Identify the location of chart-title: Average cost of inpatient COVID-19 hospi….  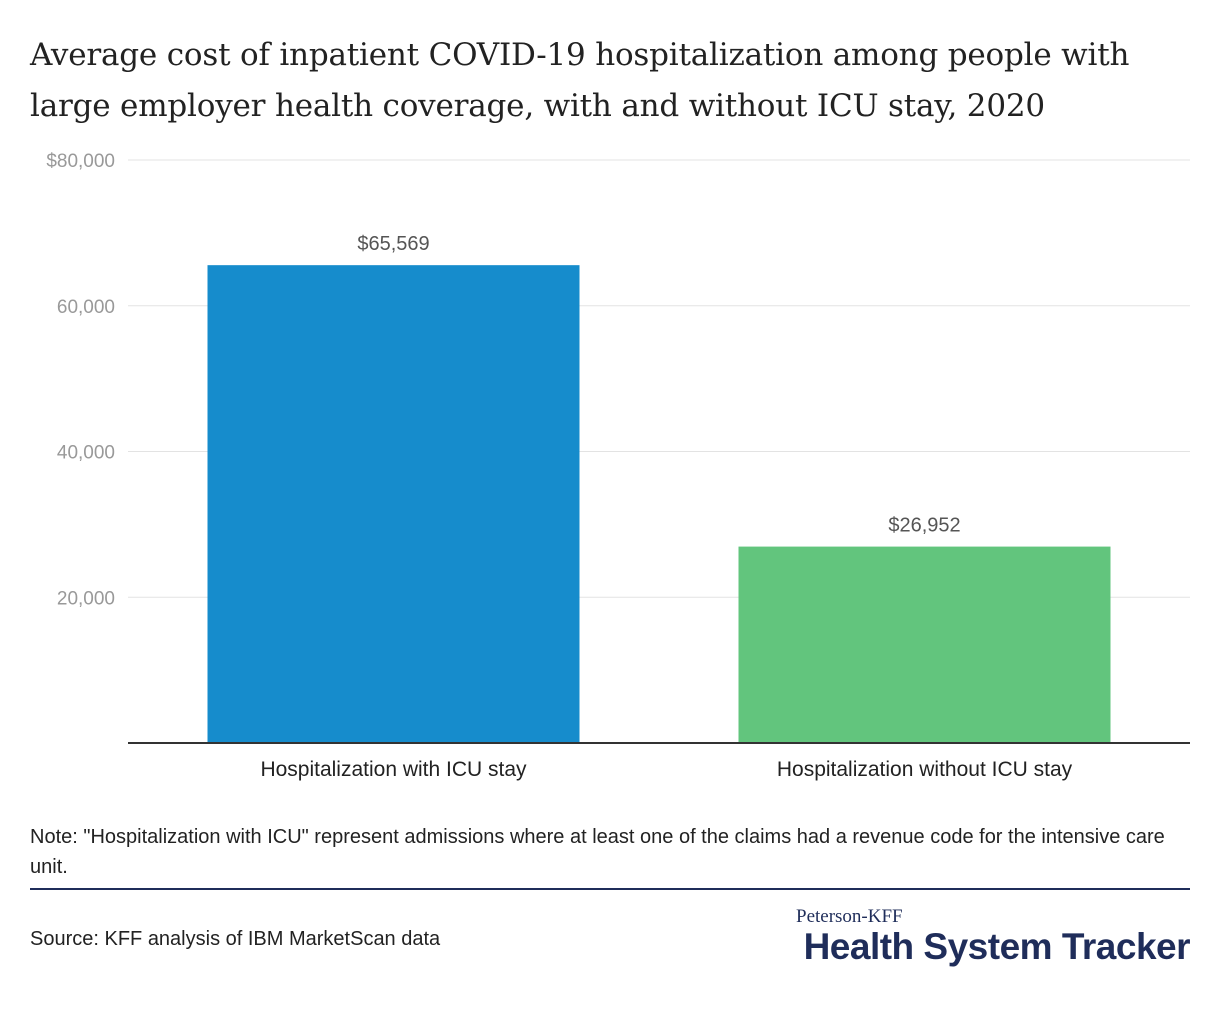
(580, 80).